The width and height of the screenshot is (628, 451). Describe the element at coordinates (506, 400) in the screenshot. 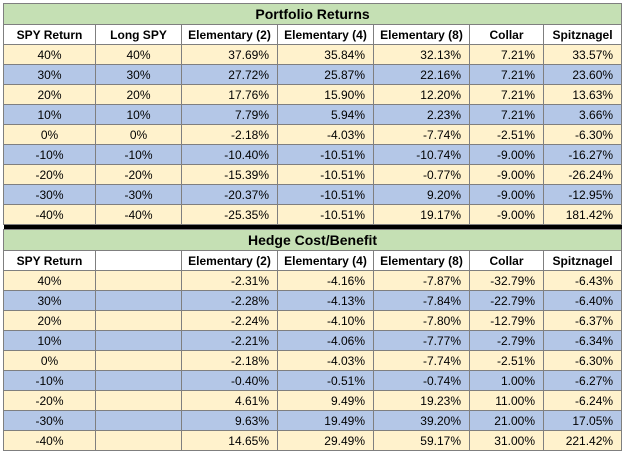

I see `table-cell: 11.00%` at that location.